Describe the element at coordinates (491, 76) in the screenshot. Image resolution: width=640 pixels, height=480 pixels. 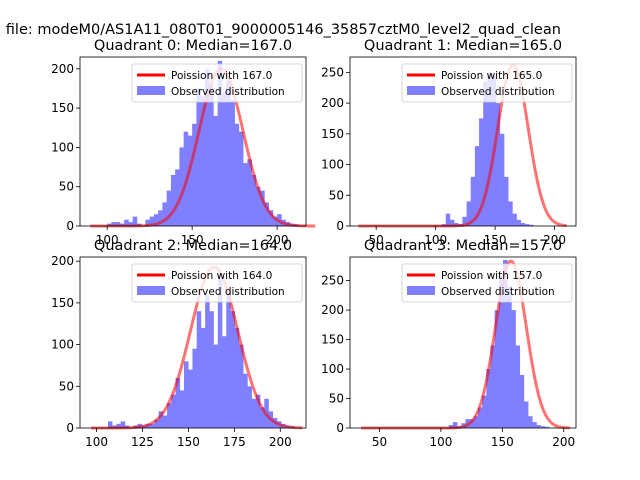
I see `legend-poisson-label: Poission with 165.0` at that location.